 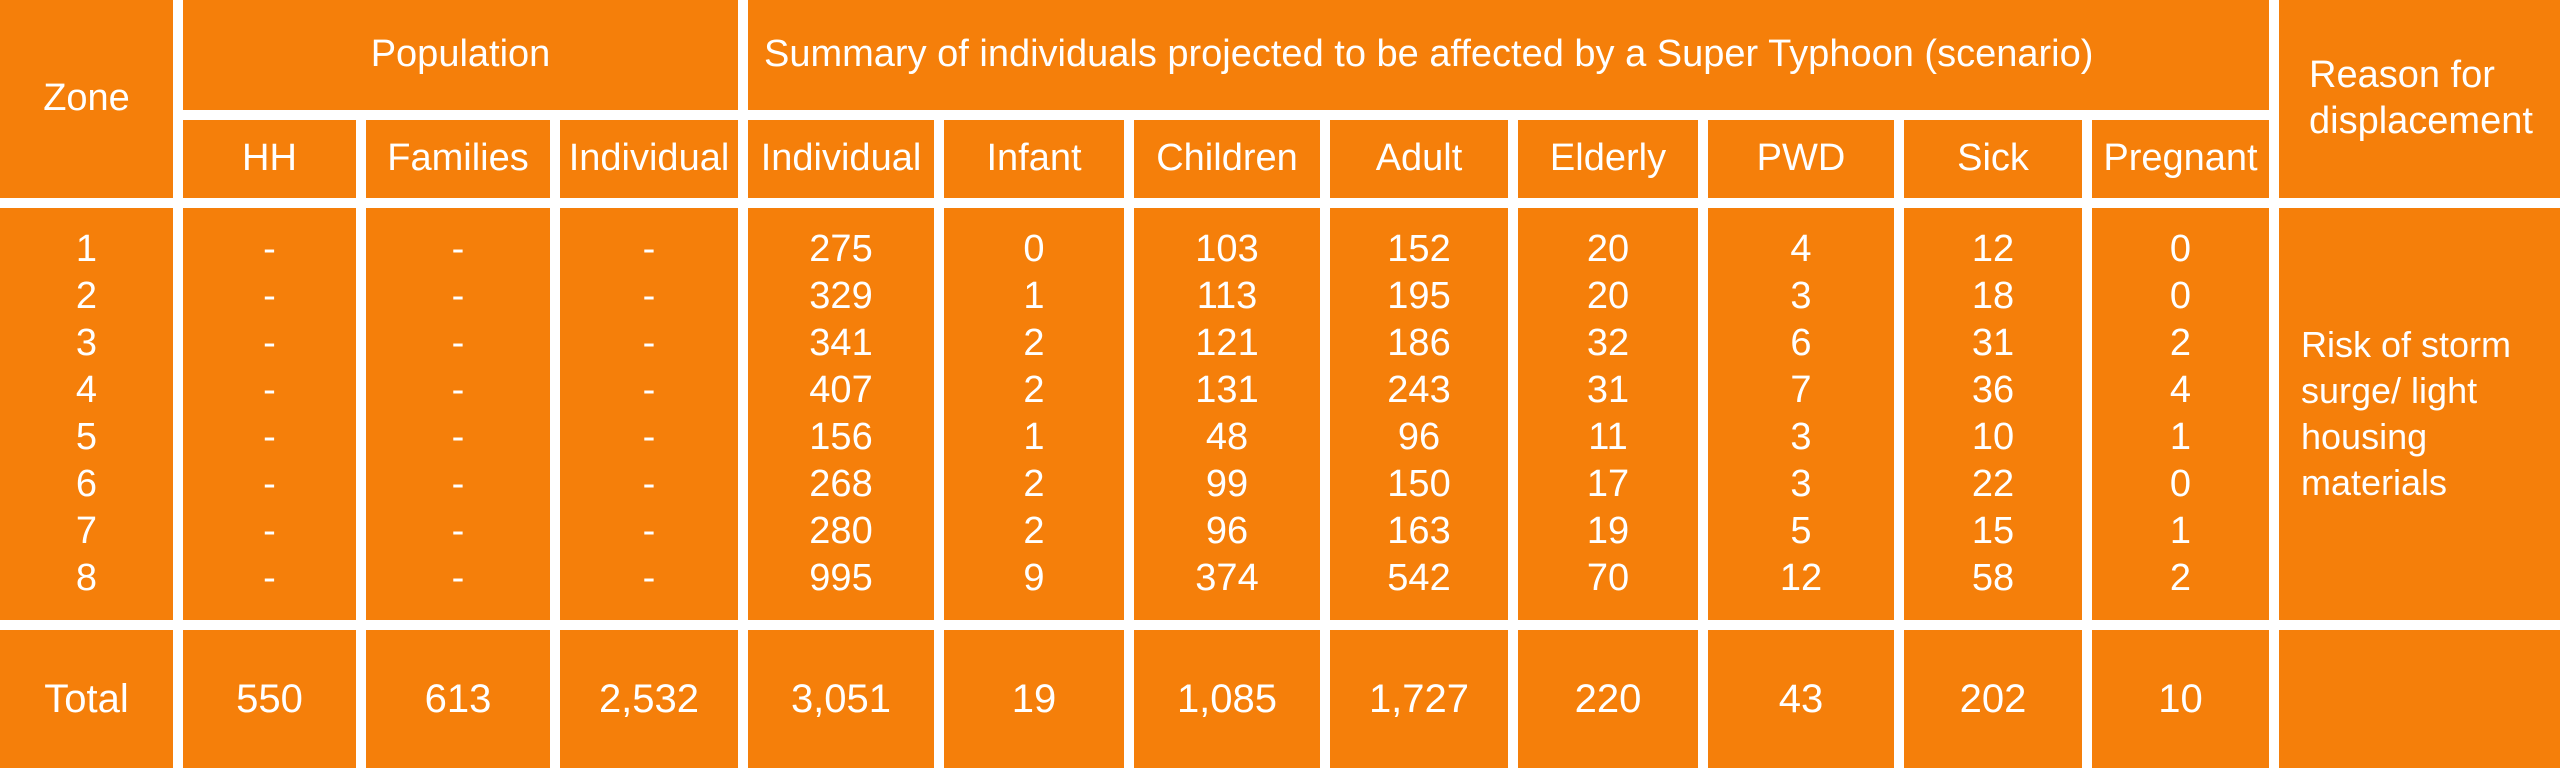 I want to click on children-cell: 103, so click(x=1227, y=249).